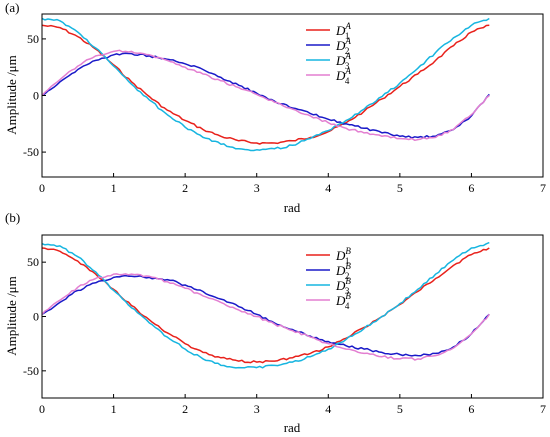  Describe the element at coordinates (12, 217) in the screenshot. I see `panel-label: (b)` at that location.